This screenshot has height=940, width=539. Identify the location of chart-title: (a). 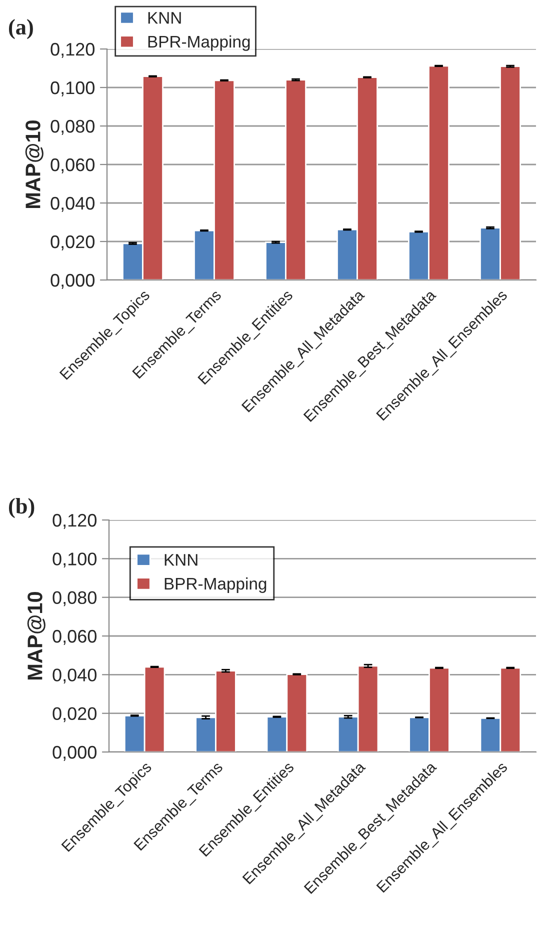
(20, 29).